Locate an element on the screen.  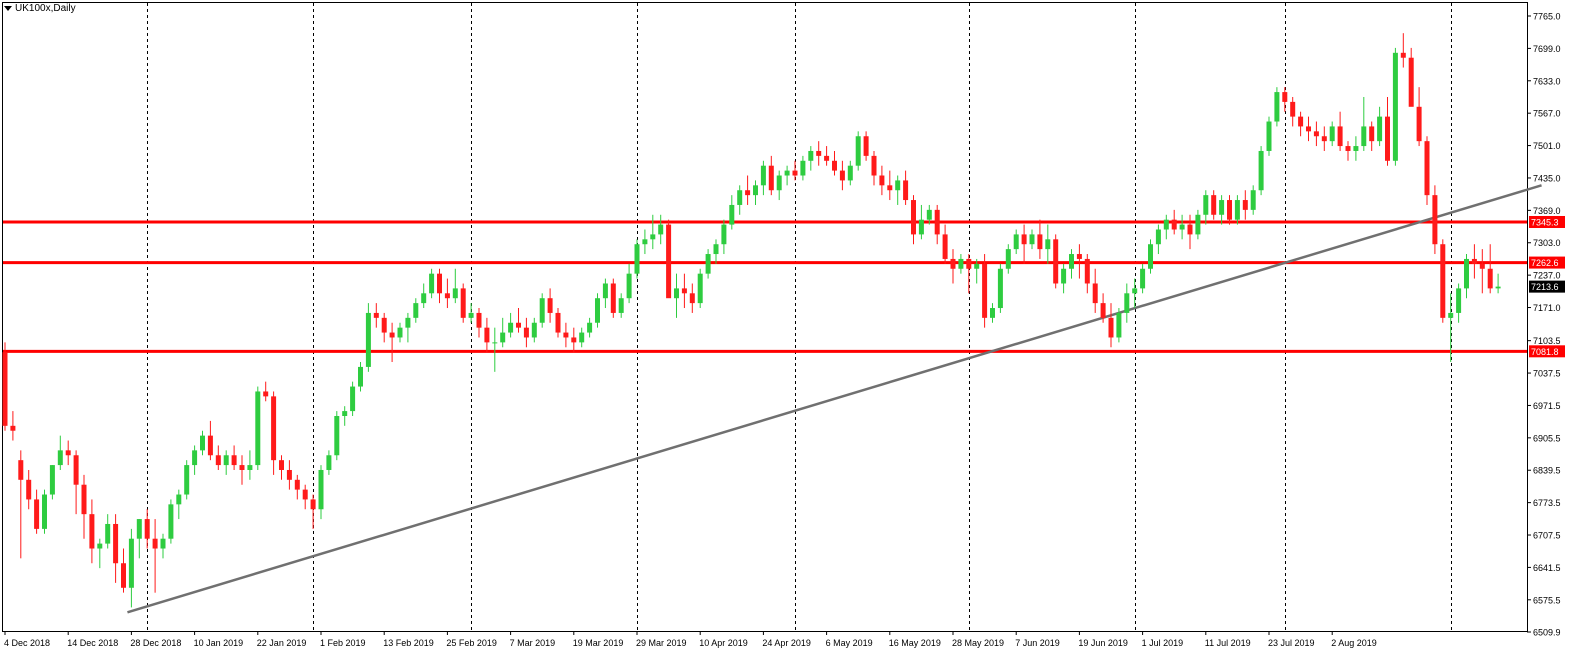
price-label-current: 7213.6 is located at coordinates (1547, 286).